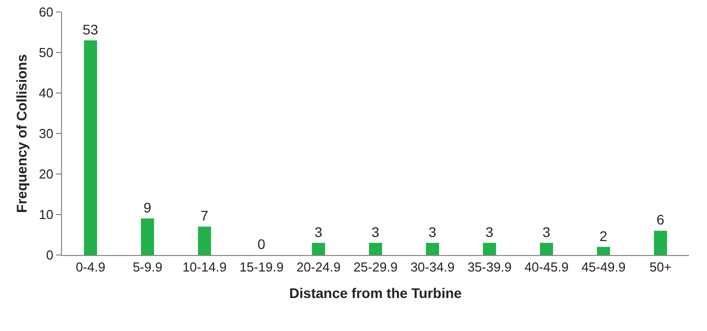 The height and width of the screenshot is (331, 707). Describe the element at coordinates (46, 93) in the screenshot. I see `y-tick-label: 40` at that location.